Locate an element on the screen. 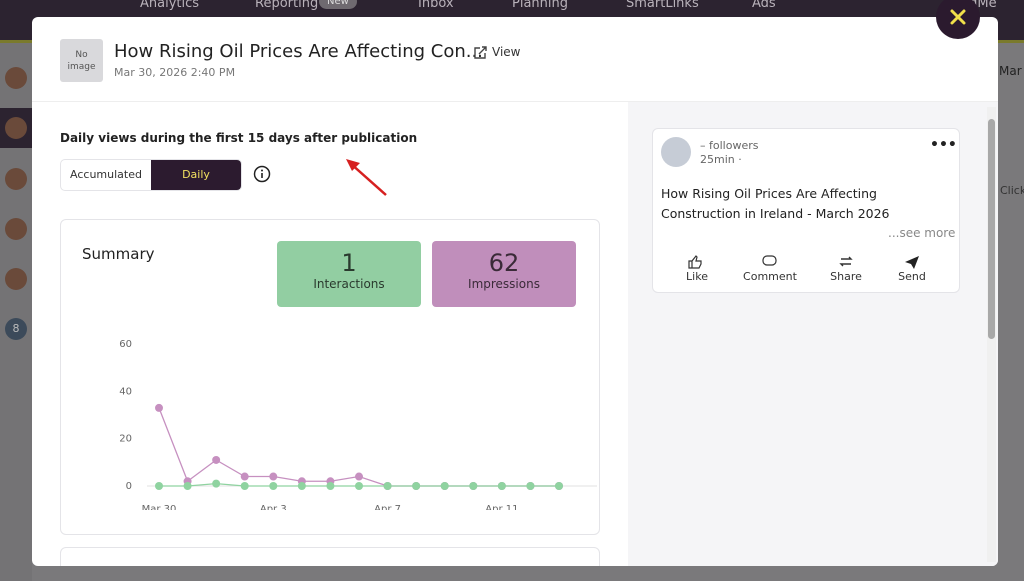  scrollbar is located at coordinates (991, 334).